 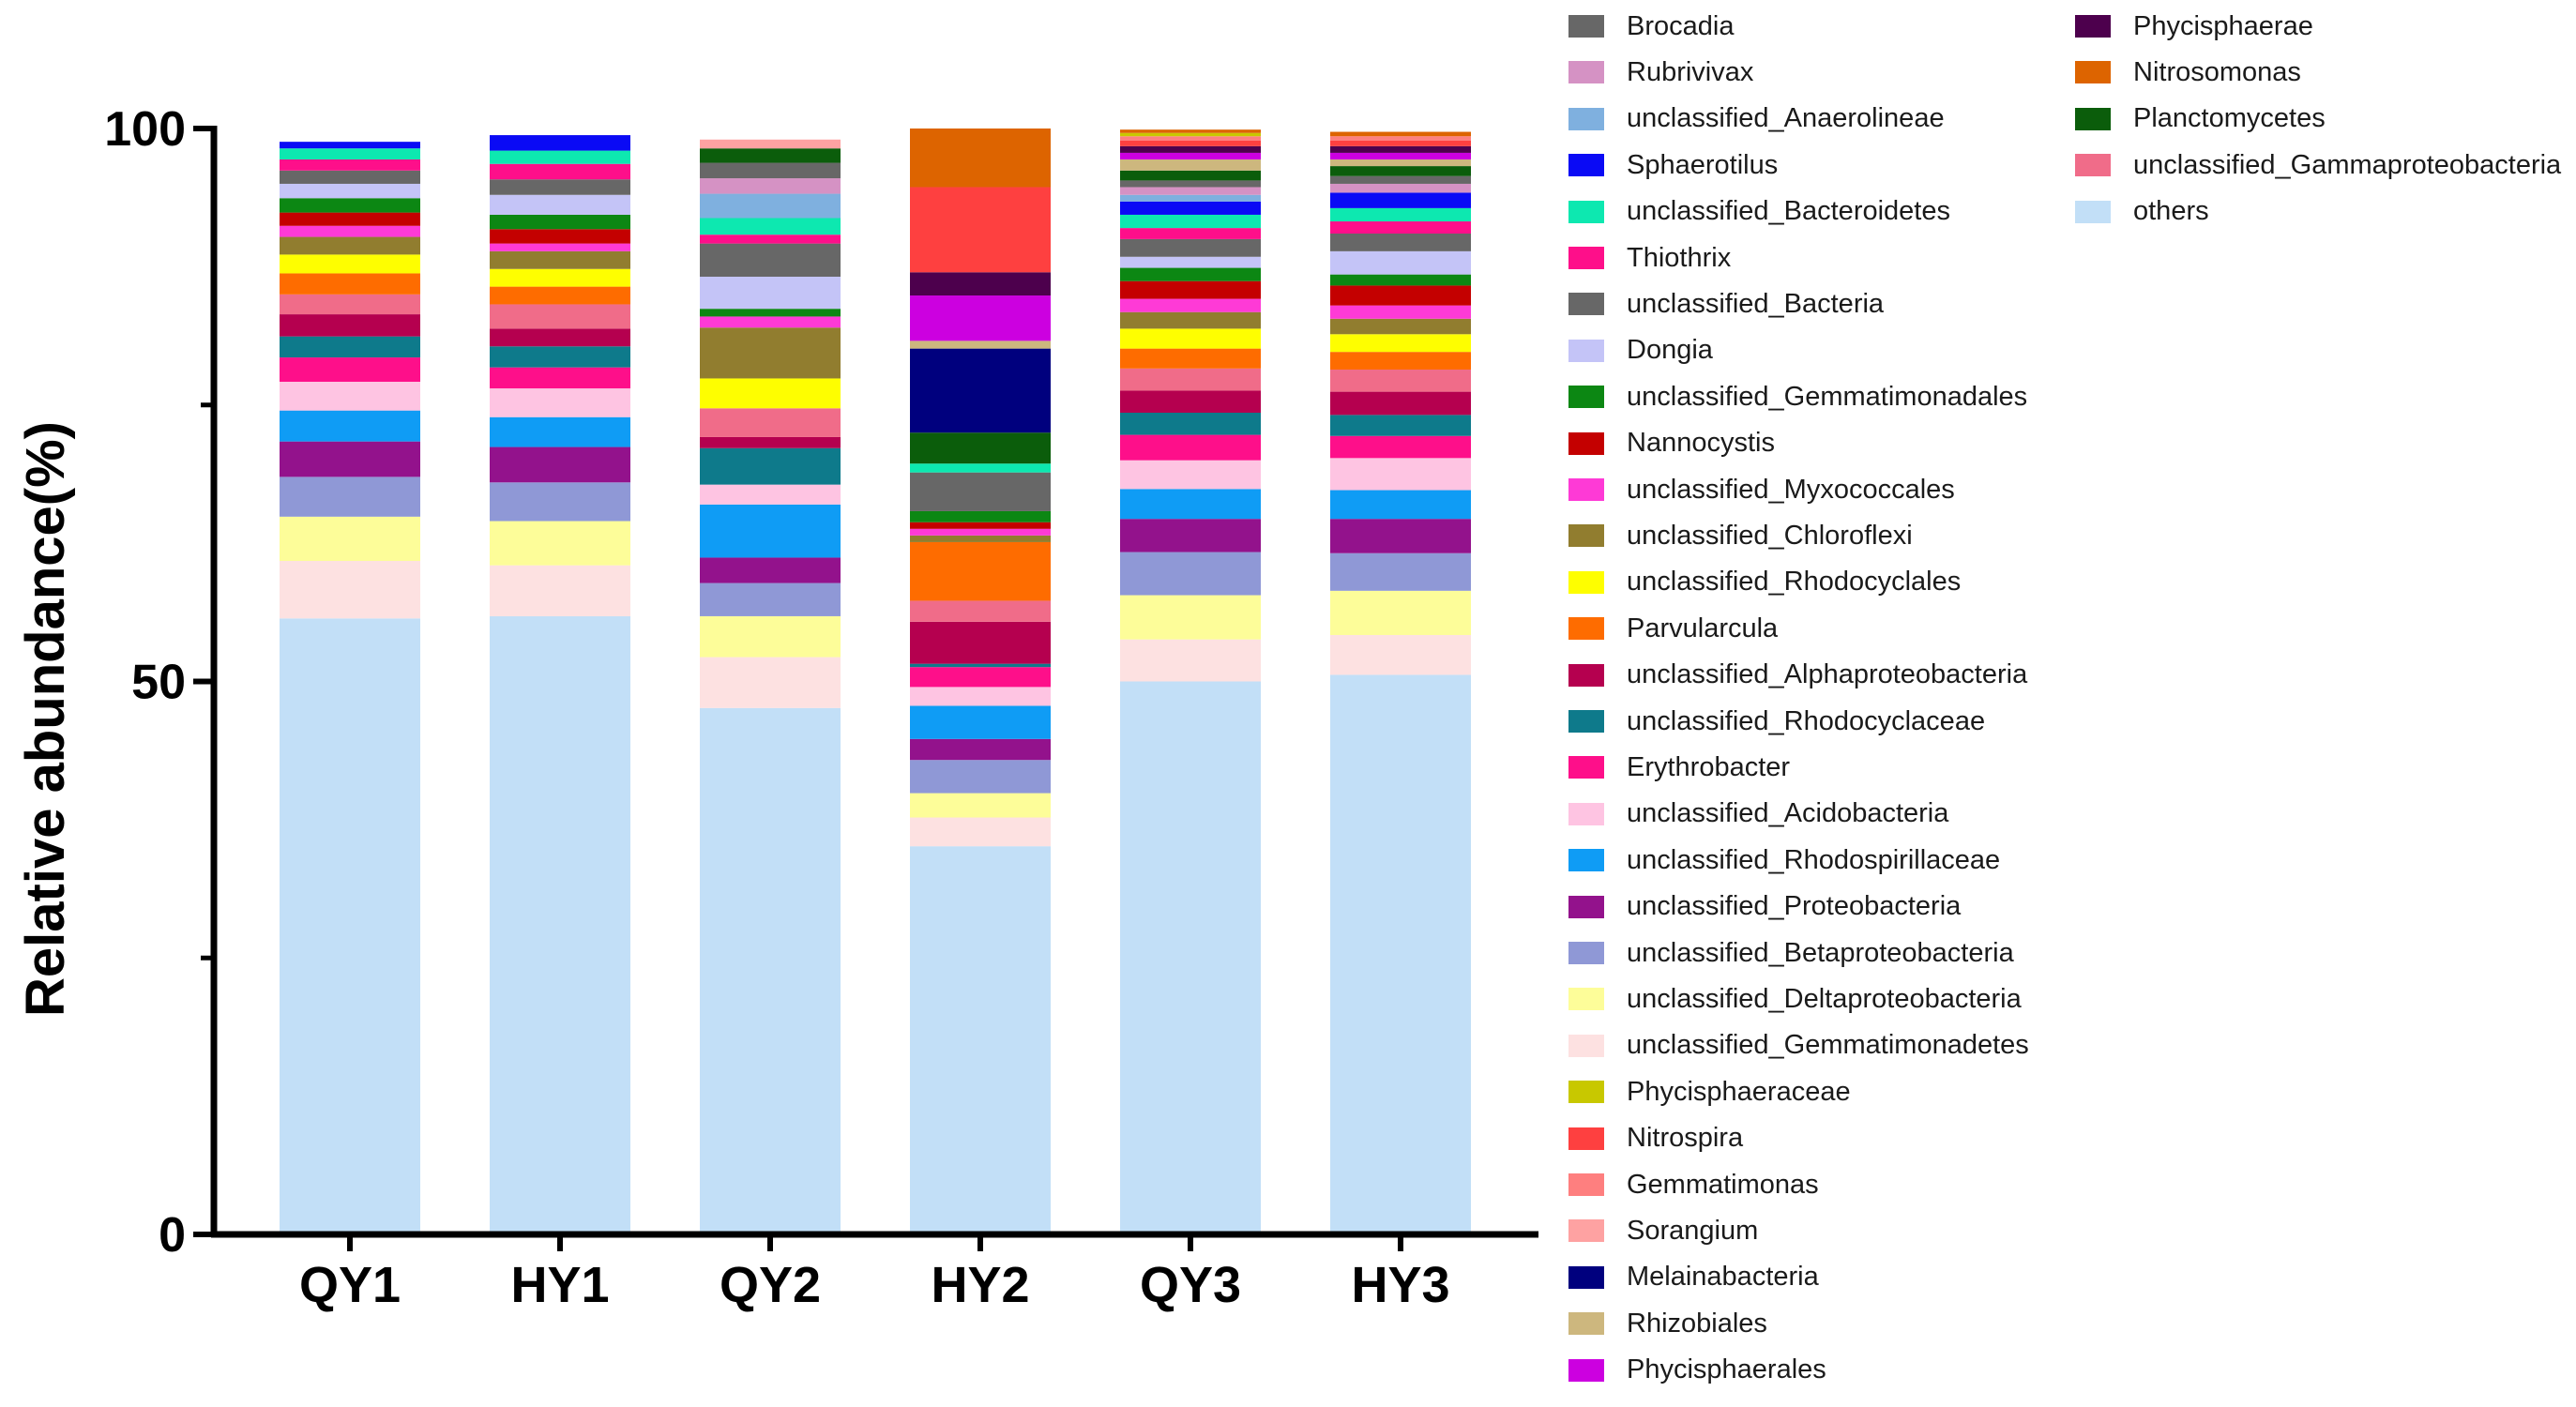 I want to click on bar-segment-unclassified-gammaproteobacteria-qy2, so click(x=770, y=422).